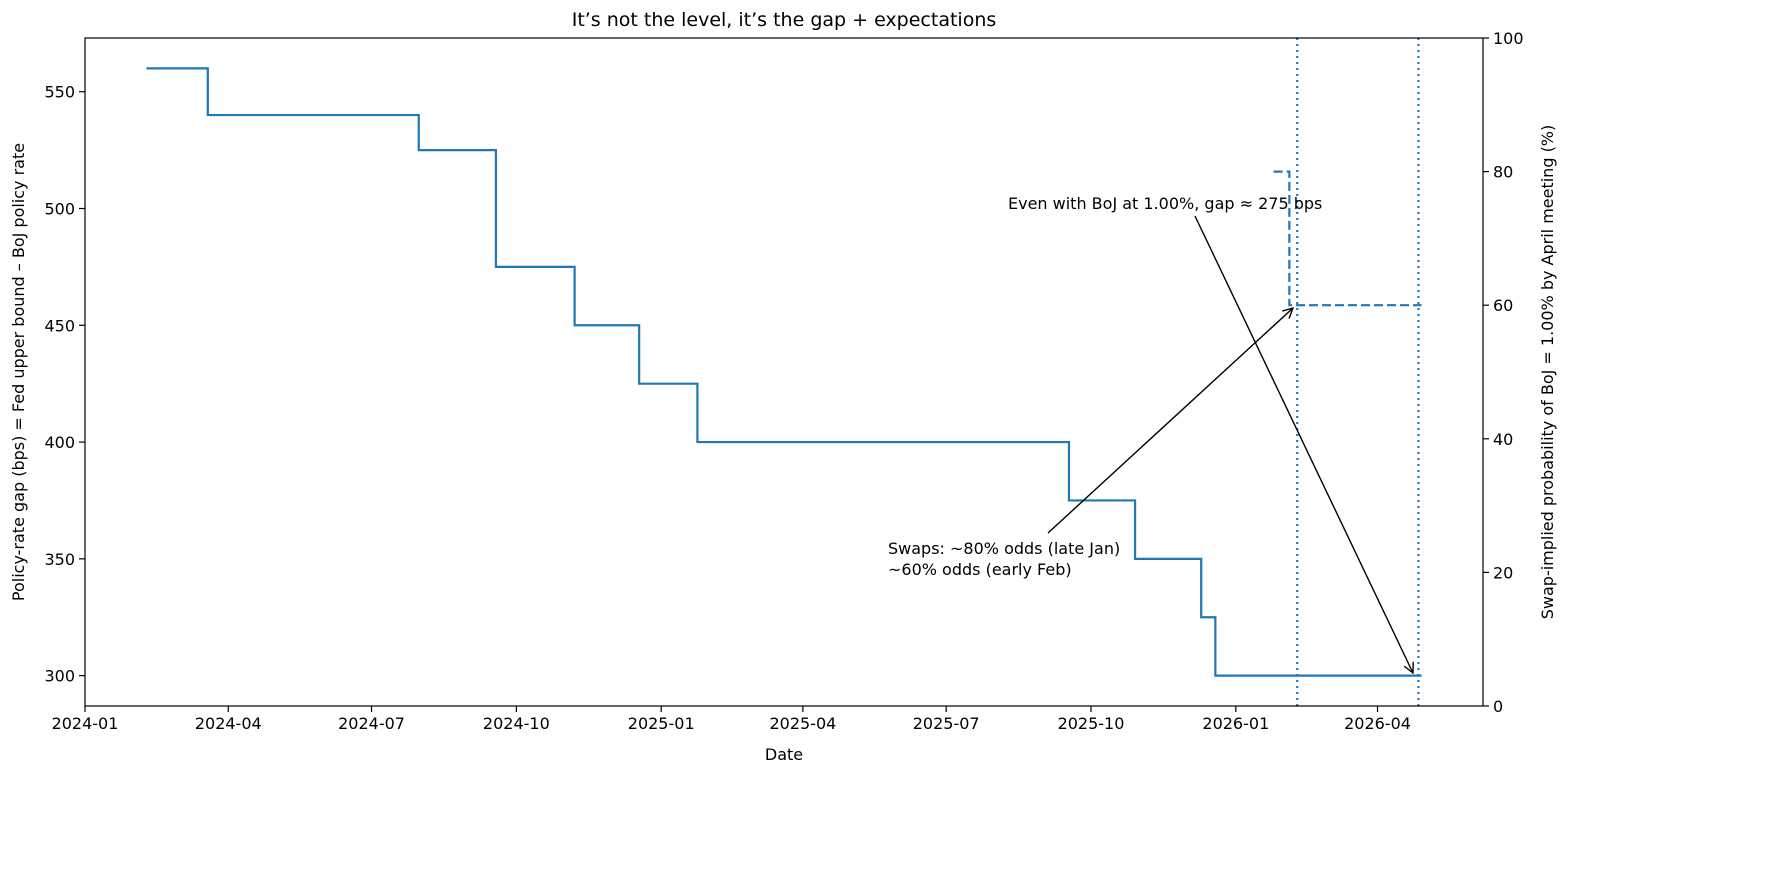 The image size is (1780, 878). I want to click on y-tick-label: 550, so click(59, 92).